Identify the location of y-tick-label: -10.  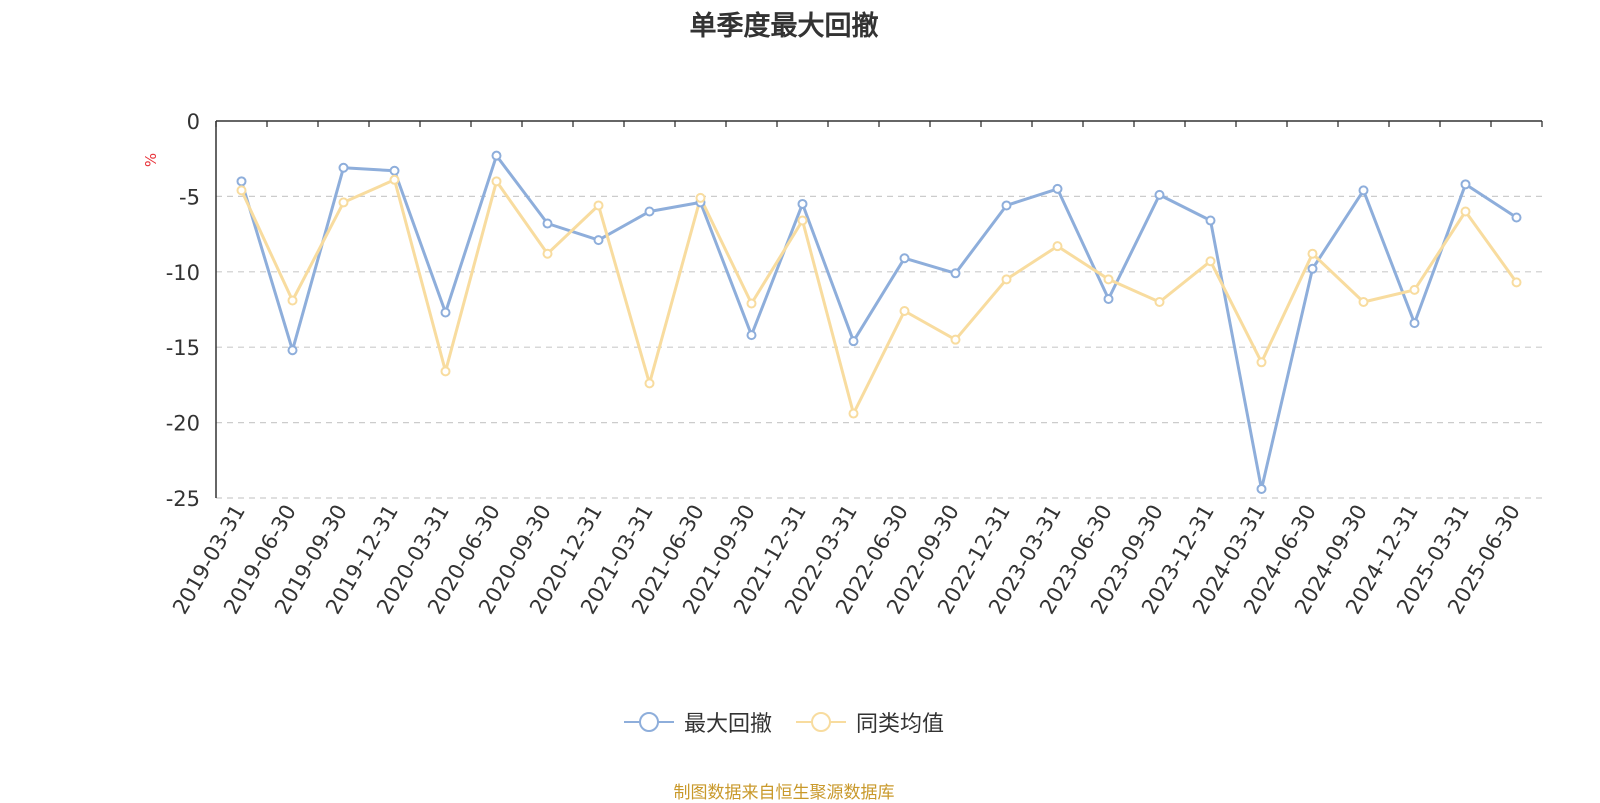
(183, 273).